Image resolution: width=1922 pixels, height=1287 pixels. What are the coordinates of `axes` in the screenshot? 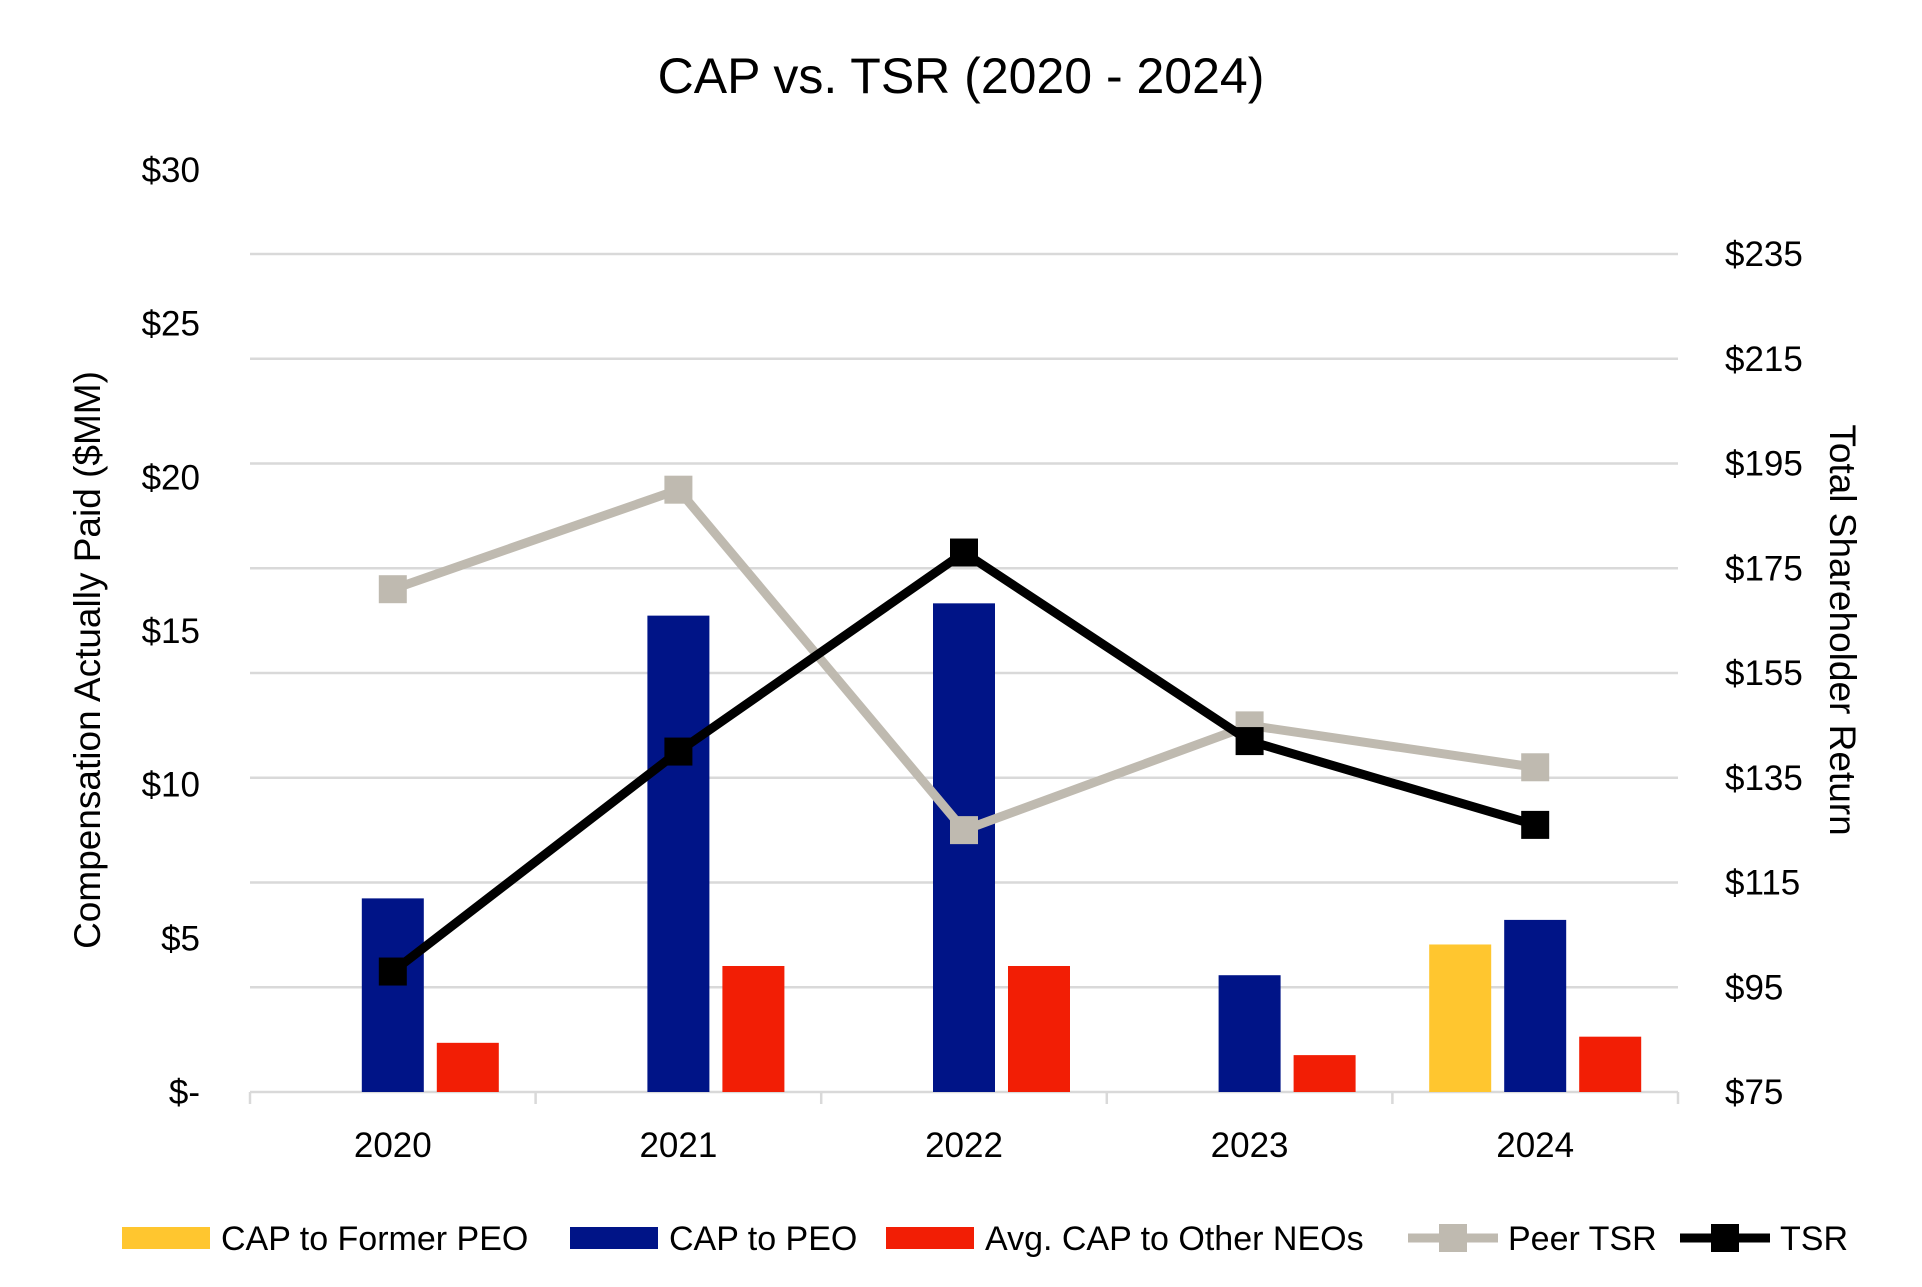 It's located at (964, 1097).